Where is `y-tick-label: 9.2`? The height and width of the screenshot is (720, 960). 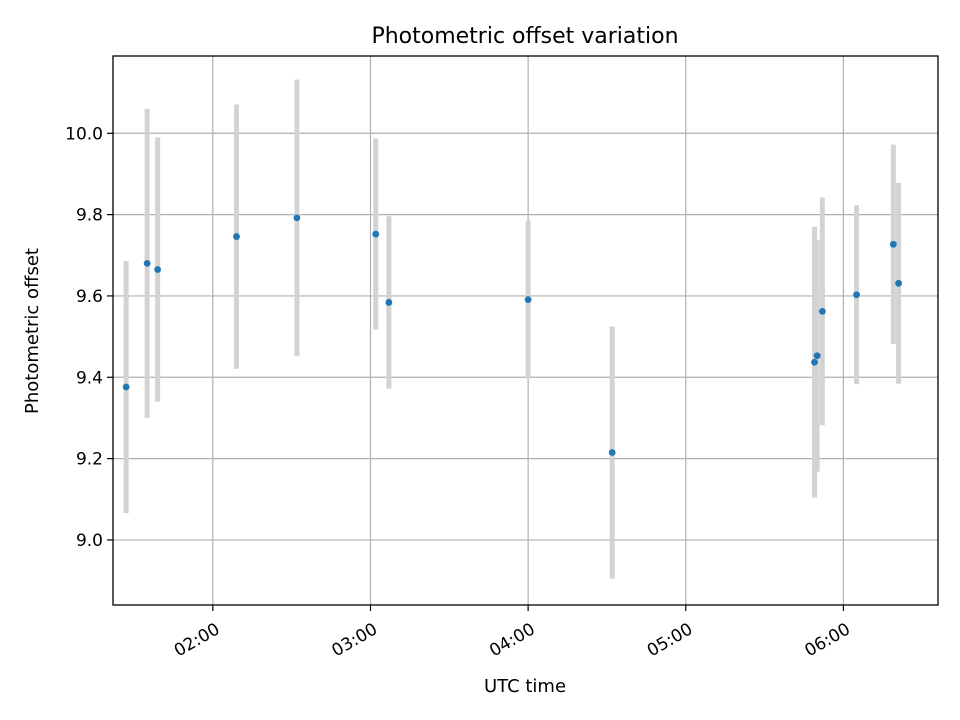 y-tick-label: 9.2 is located at coordinates (89, 460).